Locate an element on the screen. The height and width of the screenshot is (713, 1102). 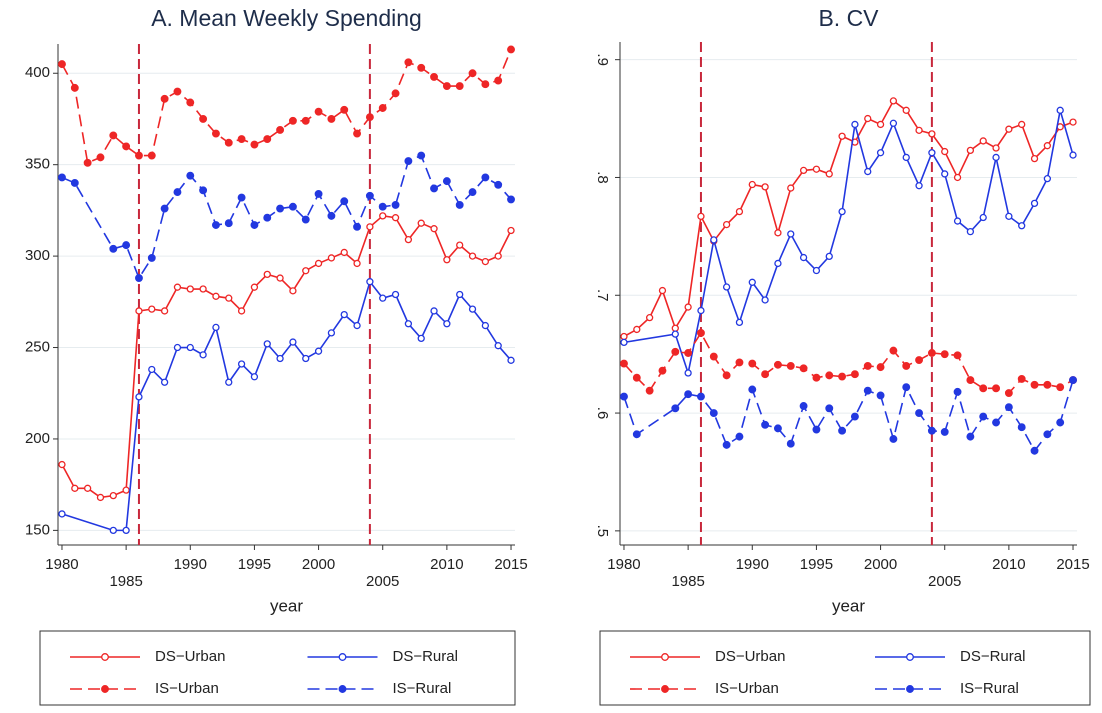
legend-marker is located at coordinates (342, 657).